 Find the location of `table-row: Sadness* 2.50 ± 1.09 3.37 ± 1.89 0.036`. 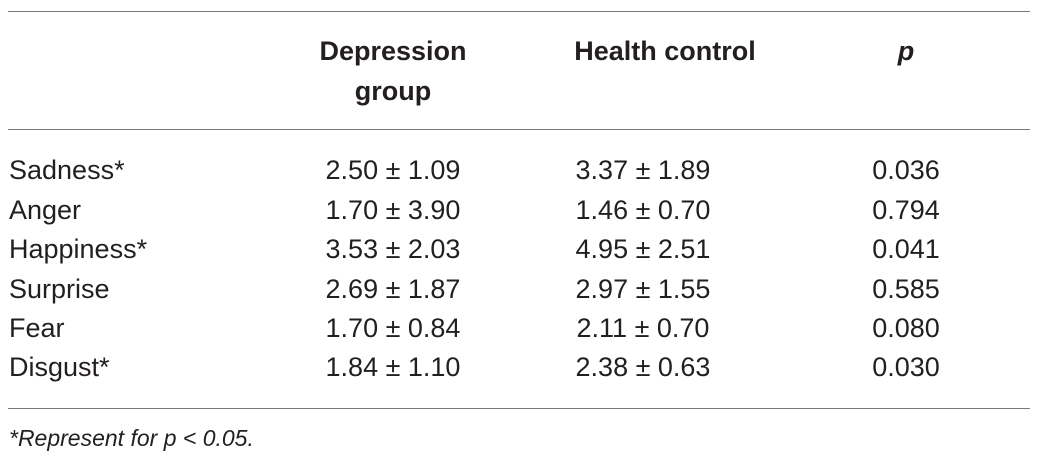

table-row: Sadness* 2.50 ± 1.09 3.37 ± 1.89 0.036 is located at coordinates (521, 170).